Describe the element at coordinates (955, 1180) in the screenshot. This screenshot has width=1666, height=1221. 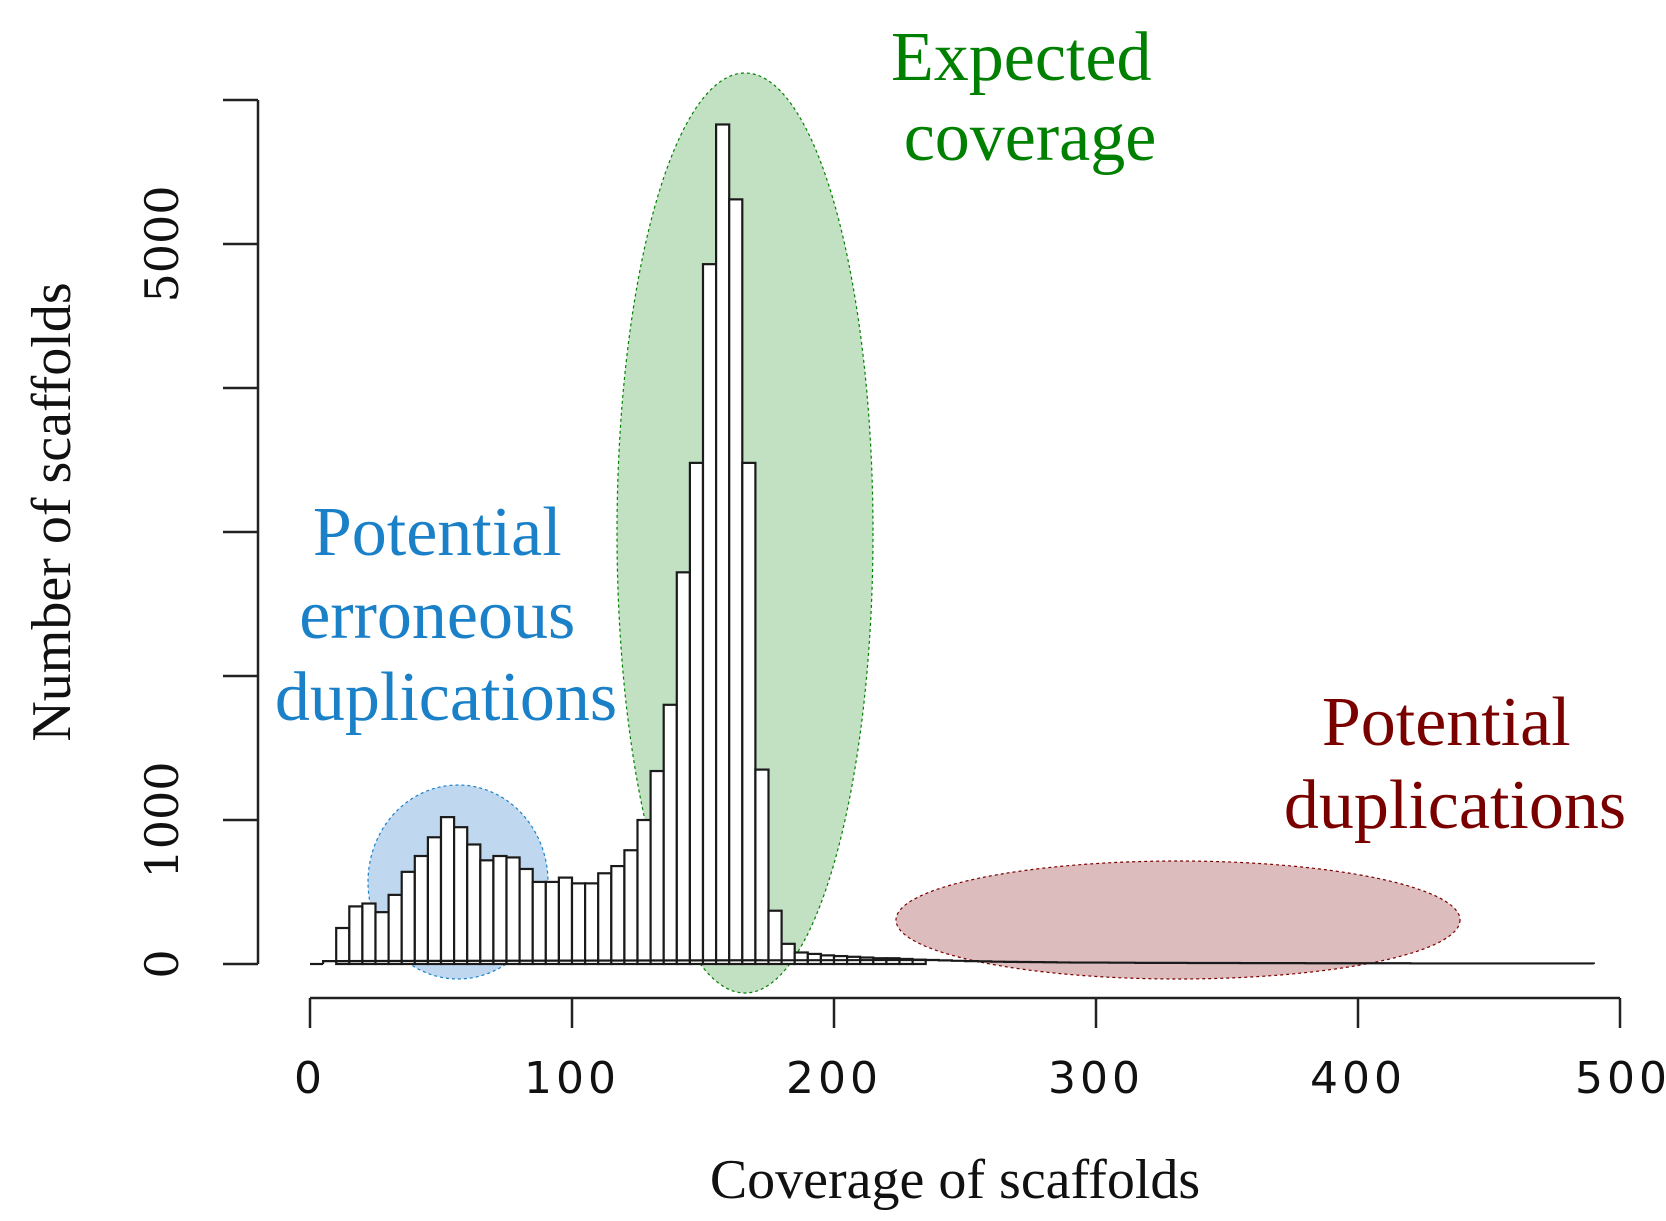
I see `x-axis-title: Coverage of scaffolds` at that location.